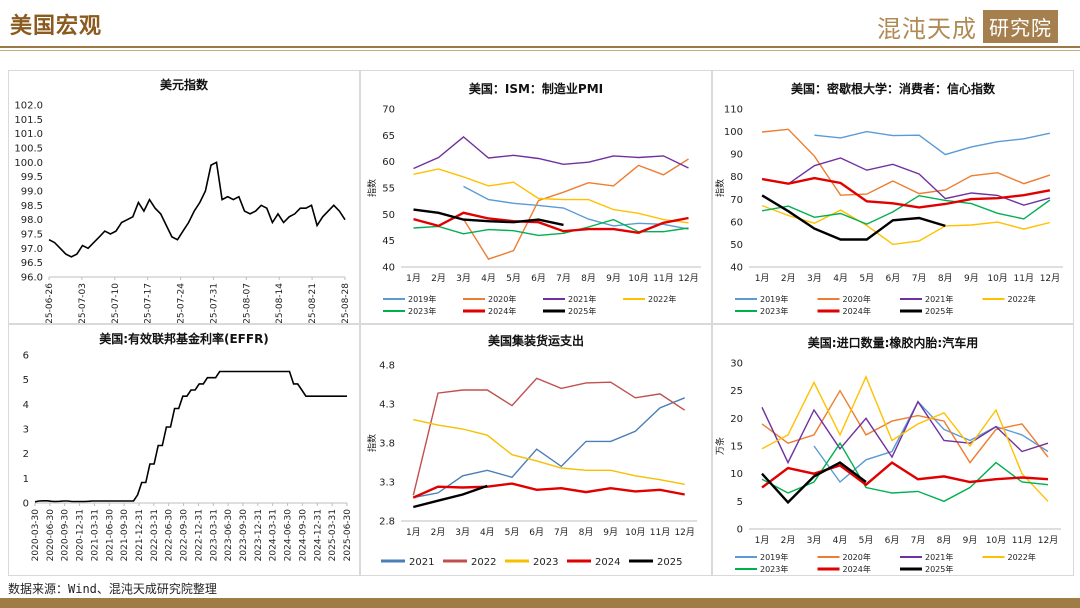 The image size is (1080, 608). What do you see at coordinates (387, 366) in the screenshot?
I see `y-tick-label: 4.8` at bounding box center [387, 366].